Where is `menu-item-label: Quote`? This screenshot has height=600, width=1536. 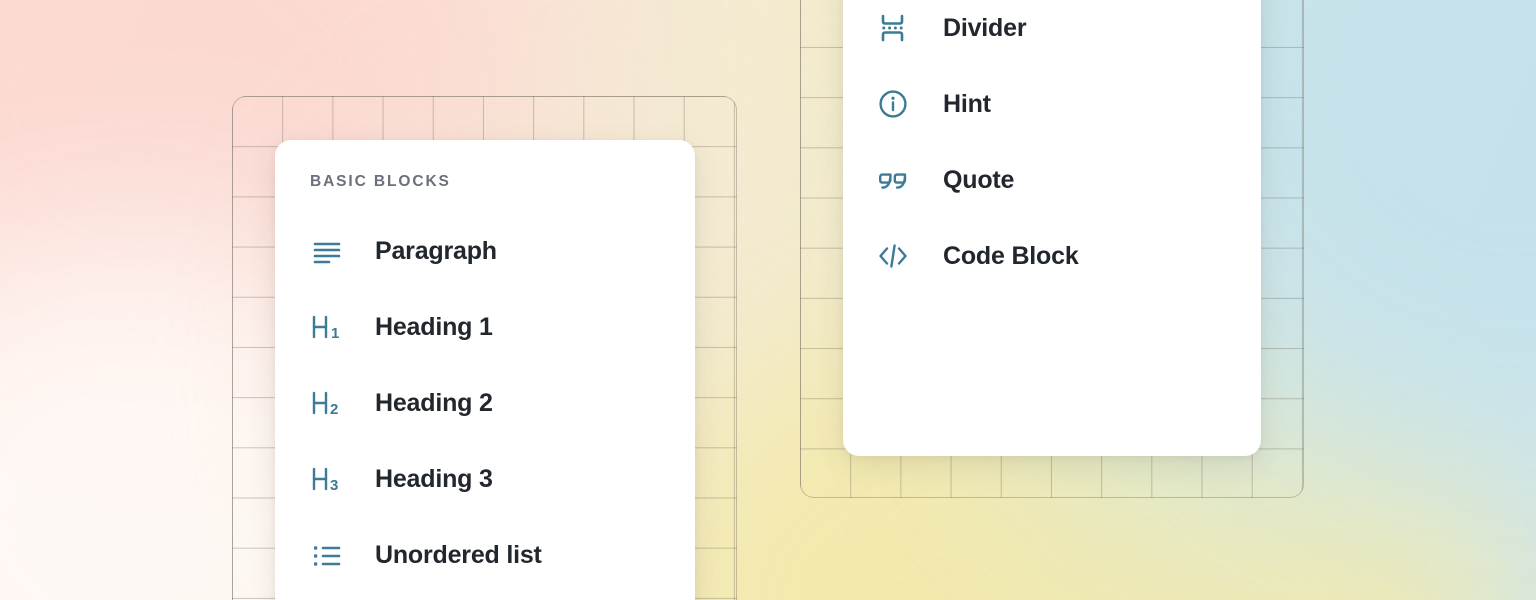 menu-item-label: Quote is located at coordinates (979, 179).